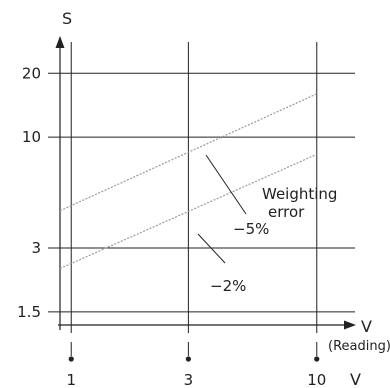 Image resolution: width=390 pixels, height=388 pixels. Describe the element at coordinates (31, 137) in the screenshot. I see `y-tick-label: 10` at that location.